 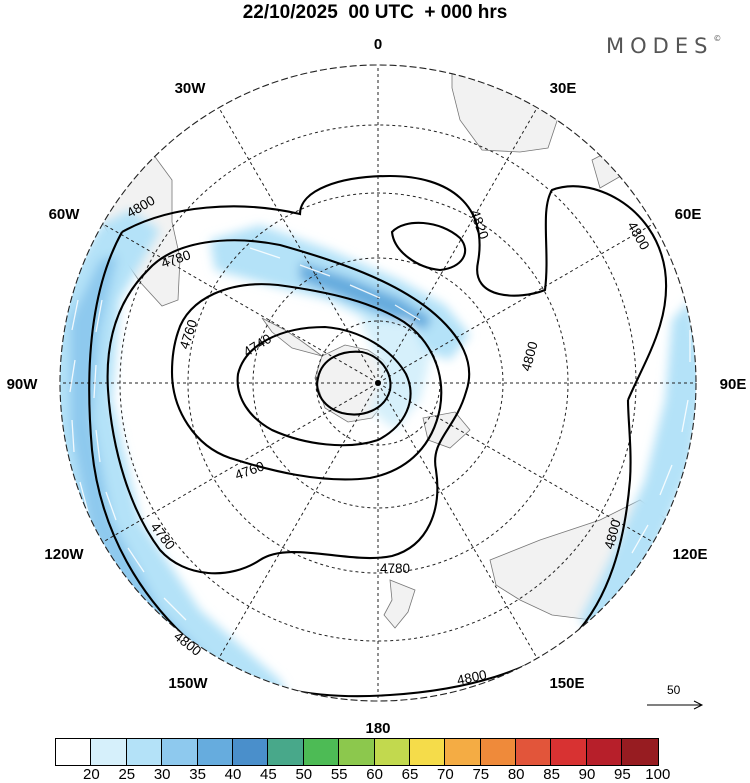 I want to click on longitude-label: 120E, so click(x=689, y=554).